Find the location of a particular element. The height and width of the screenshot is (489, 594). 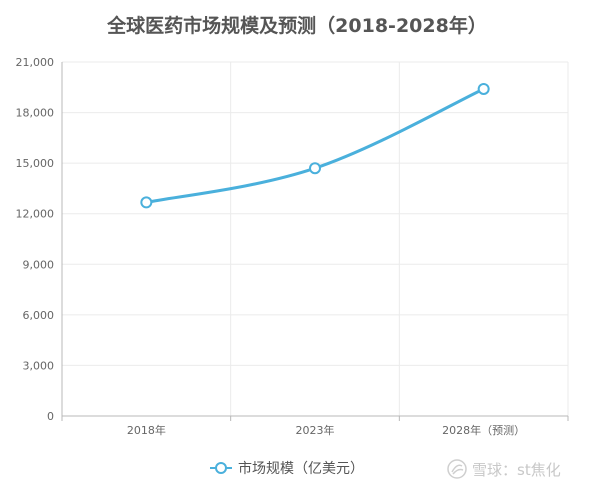

series-line is located at coordinates (315, 145).